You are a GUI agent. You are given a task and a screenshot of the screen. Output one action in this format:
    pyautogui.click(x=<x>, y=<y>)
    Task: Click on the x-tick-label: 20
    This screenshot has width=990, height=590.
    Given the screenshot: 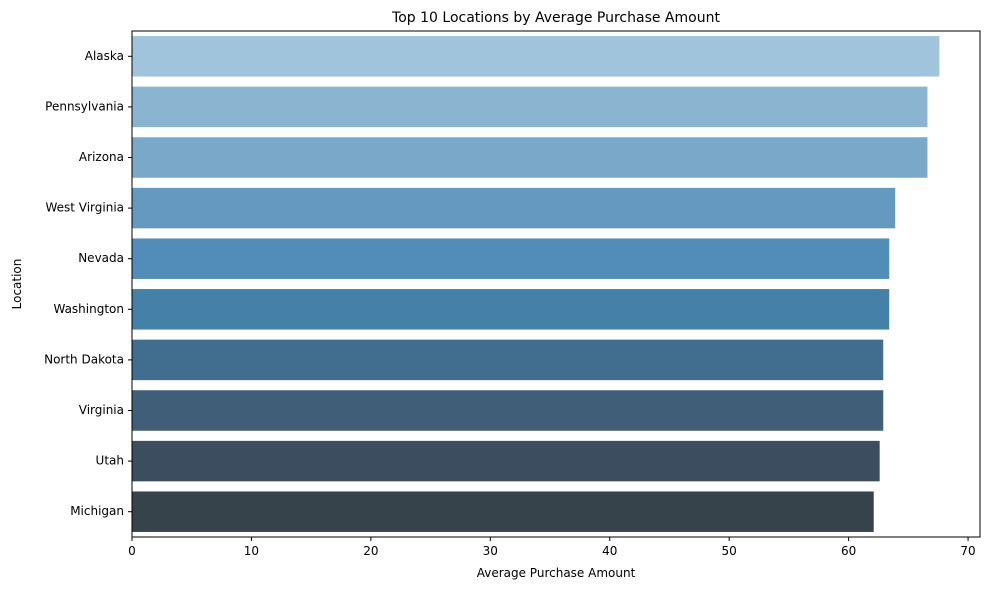 What is the action you would take?
    pyautogui.click(x=370, y=551)
    